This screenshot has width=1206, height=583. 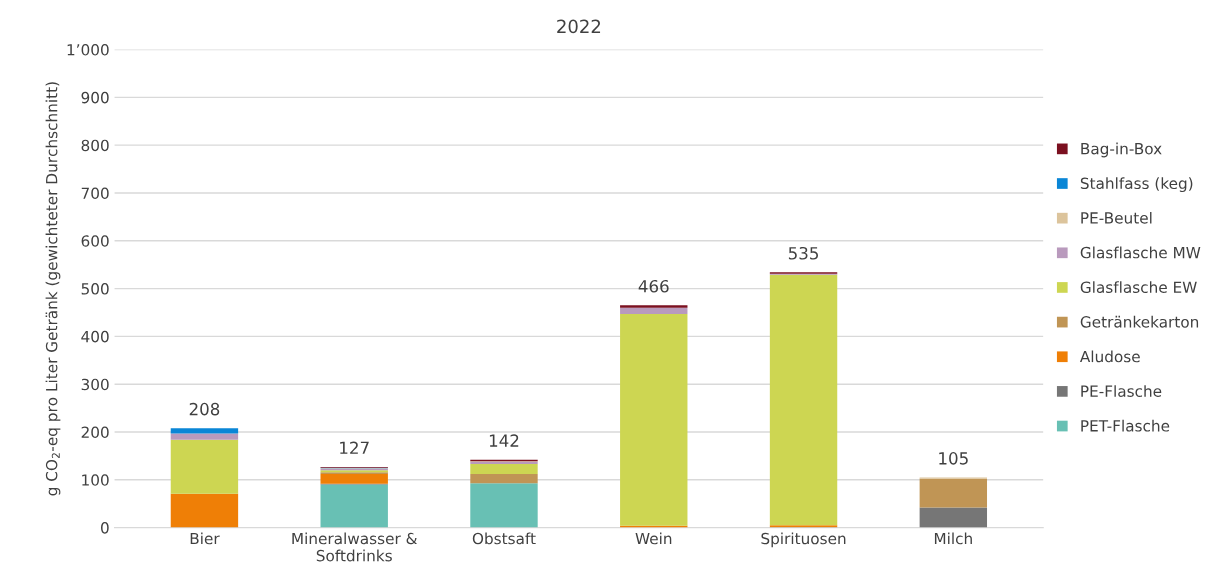 What do you see at coordinates (1136, 185) in the screenshot?
I see `legend-label: Stahlfass (keg)` at bounding box center [1136, 185].